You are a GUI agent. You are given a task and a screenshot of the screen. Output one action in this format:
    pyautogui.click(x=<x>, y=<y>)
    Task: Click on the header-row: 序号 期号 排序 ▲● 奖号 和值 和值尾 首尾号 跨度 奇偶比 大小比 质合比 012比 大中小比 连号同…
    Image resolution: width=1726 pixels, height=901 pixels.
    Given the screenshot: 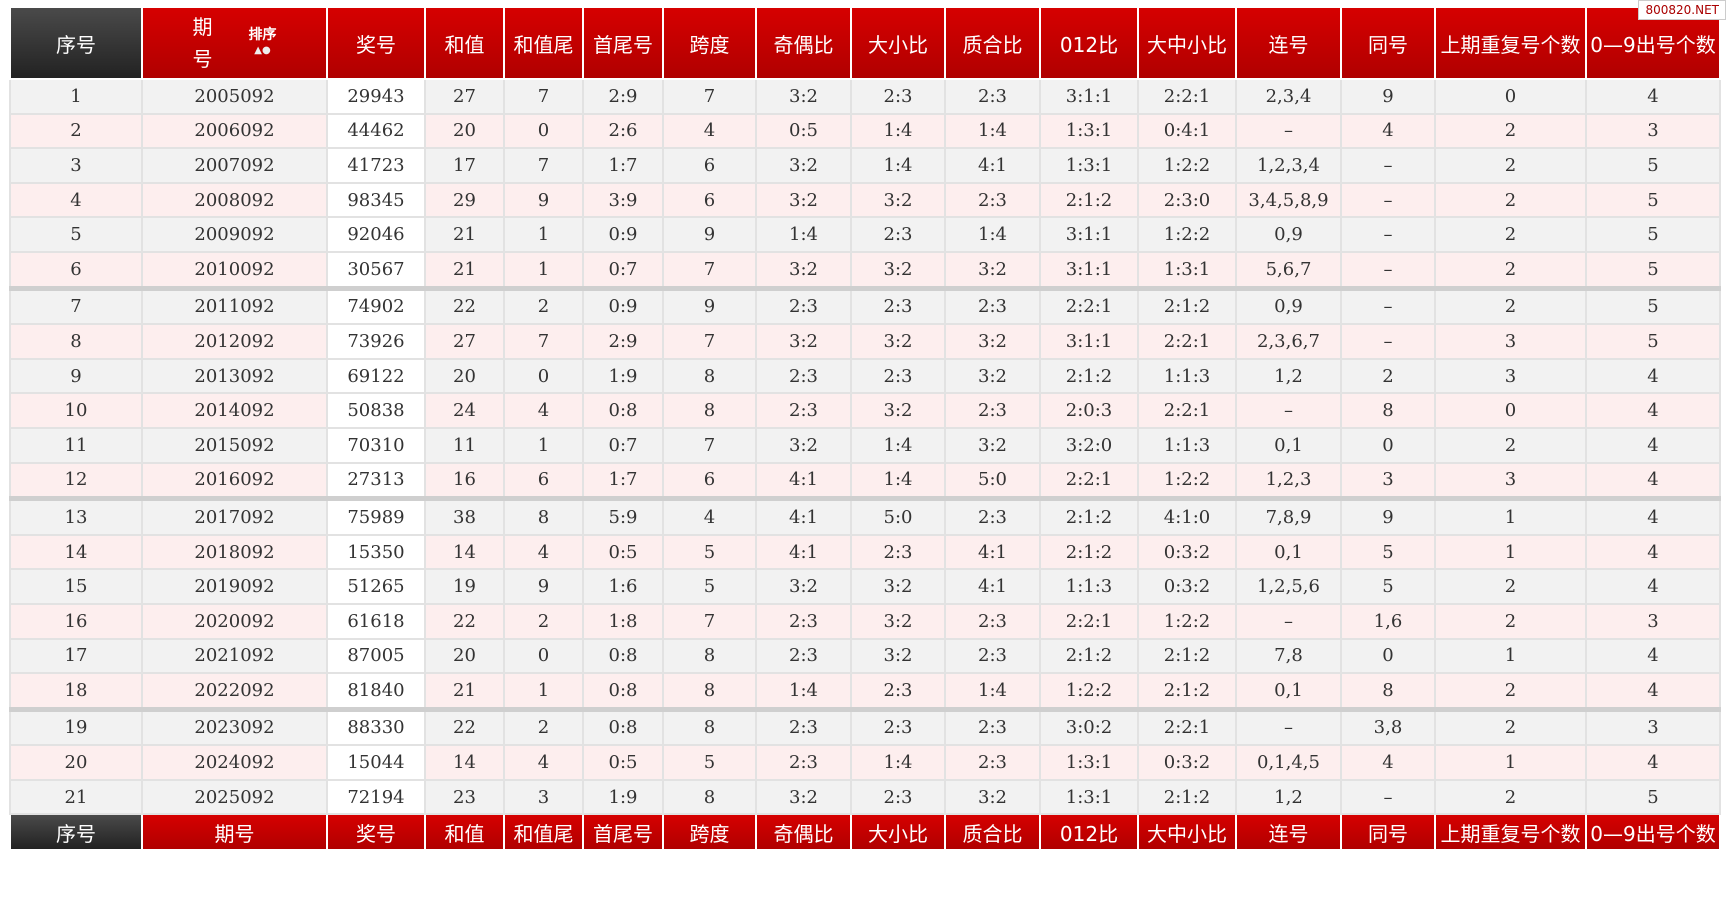 What is the action you would take?
    pyautogui.click(x=865, y=43)
    